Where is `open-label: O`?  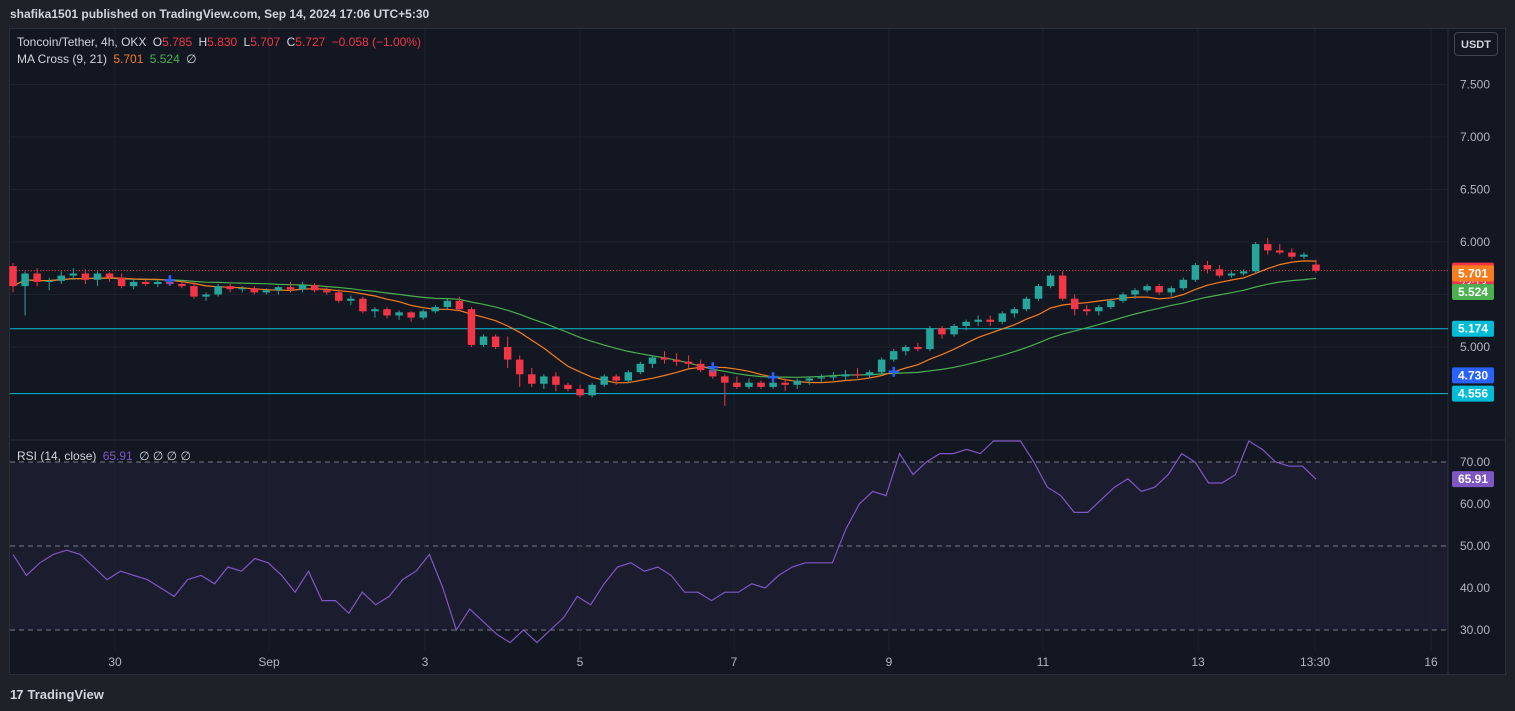 open-label: O is located at coordinates (157, 42).